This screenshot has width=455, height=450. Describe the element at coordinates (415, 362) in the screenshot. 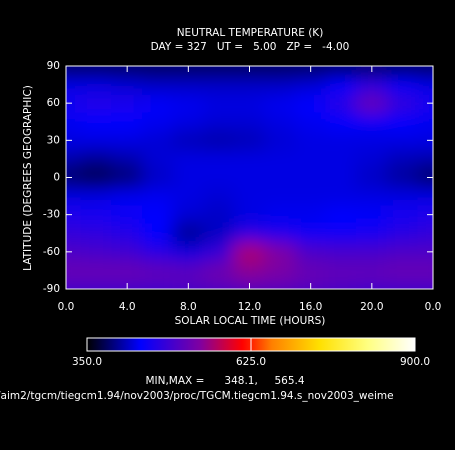

I see `colorbar-tick-label: 900.0` at that location.